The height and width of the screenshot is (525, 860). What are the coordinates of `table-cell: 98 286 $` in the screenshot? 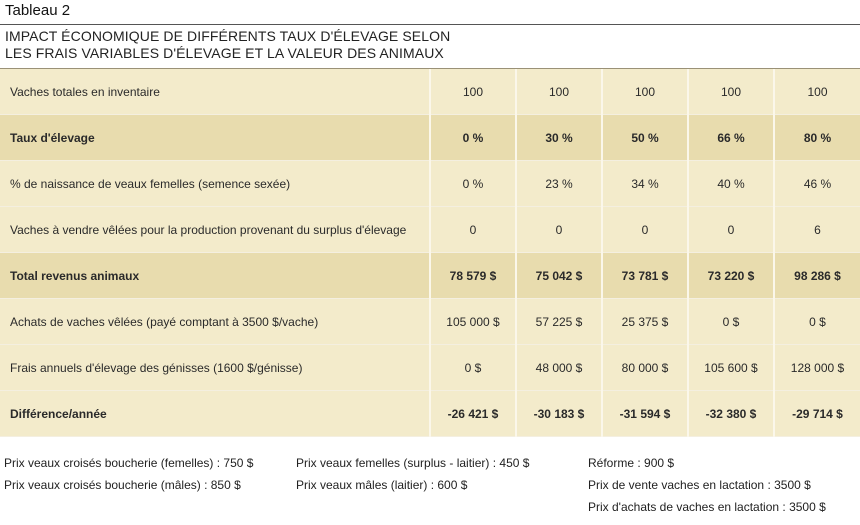 It's located at (817, 275).